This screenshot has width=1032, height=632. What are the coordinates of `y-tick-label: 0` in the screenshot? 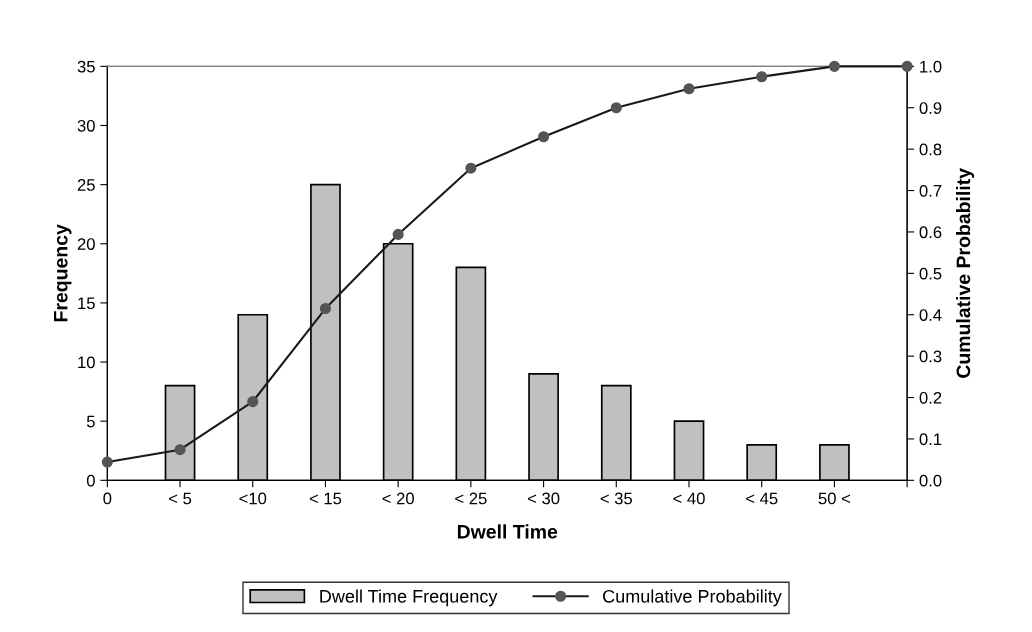 It's located at (90, 480).